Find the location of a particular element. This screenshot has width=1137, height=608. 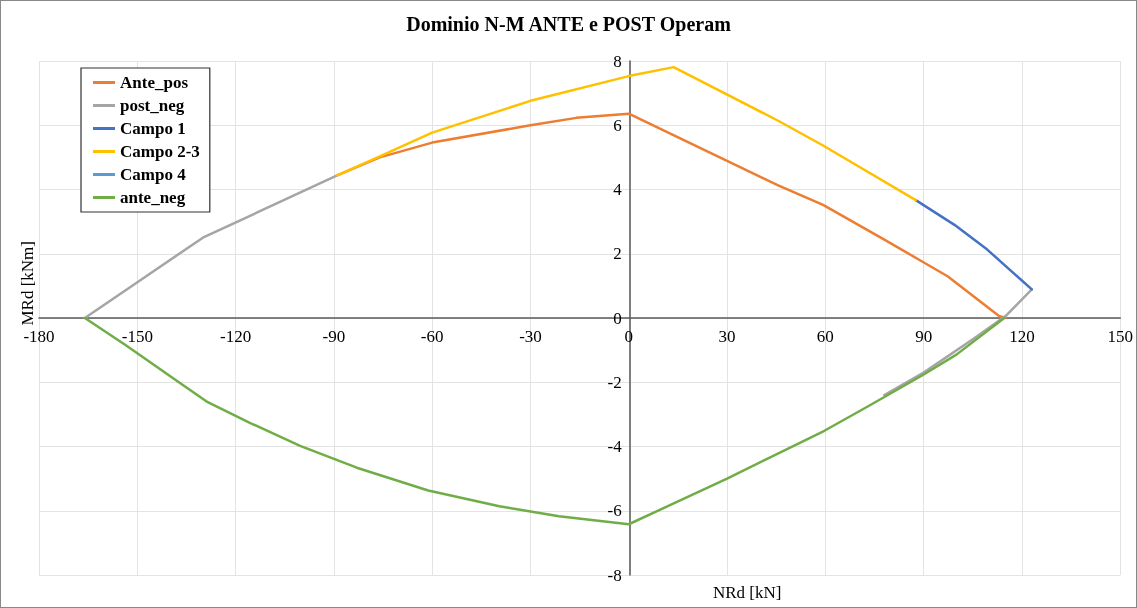

chart-title: Dominio N-M ANTE e POST Operam is located at coordinates (569, 24).